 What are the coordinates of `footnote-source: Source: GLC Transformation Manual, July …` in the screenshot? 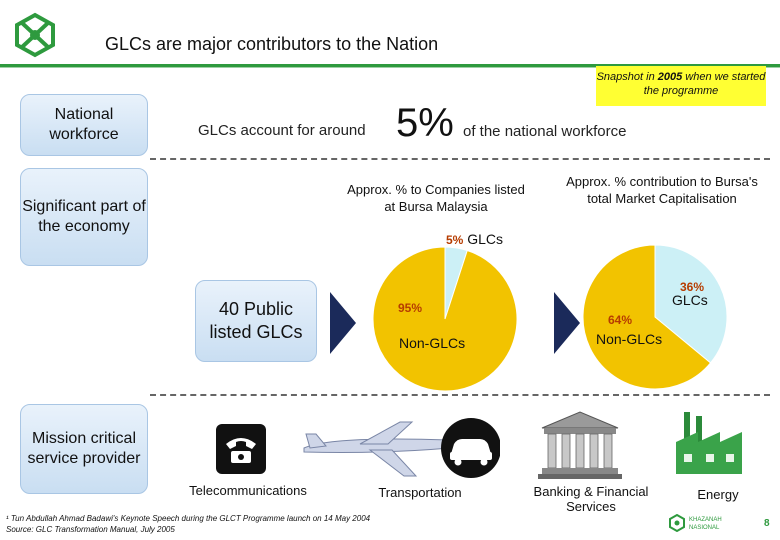 It's located at (90, 529).